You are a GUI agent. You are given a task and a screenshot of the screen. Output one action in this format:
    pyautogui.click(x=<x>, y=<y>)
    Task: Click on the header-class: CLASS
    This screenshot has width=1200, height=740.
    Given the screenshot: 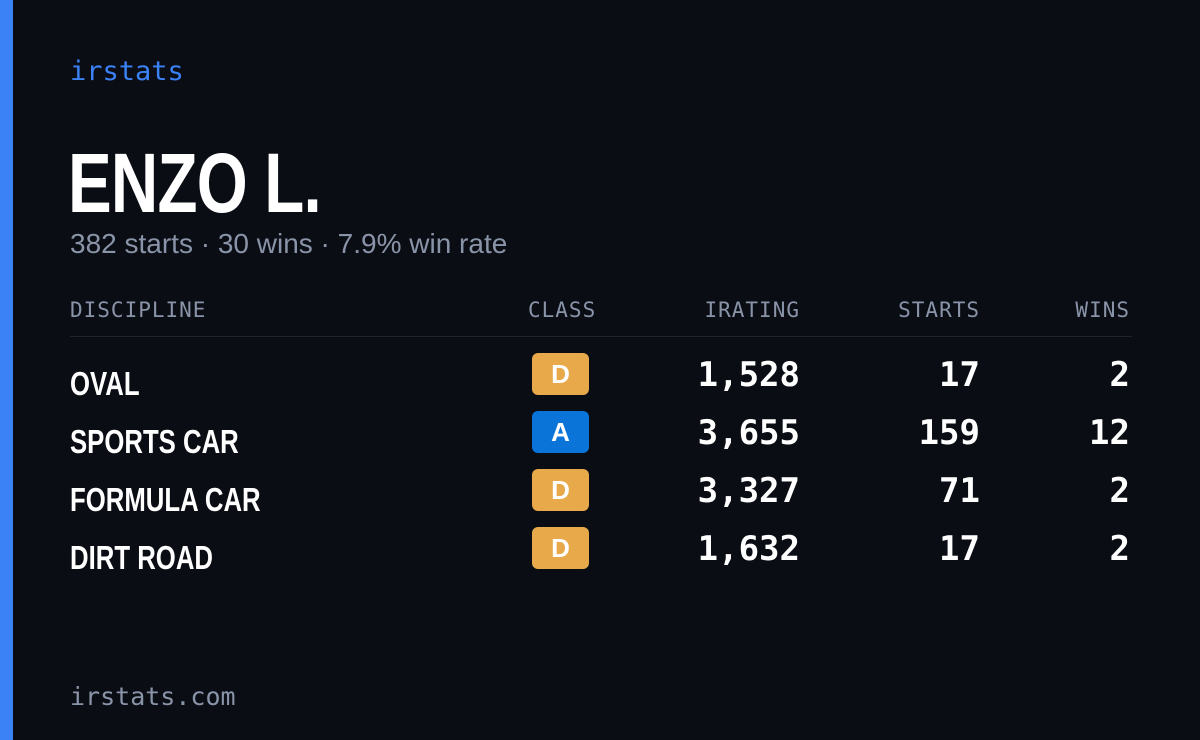 What is the action you would take?
    pyautogui.click(x=562, y=310)
    